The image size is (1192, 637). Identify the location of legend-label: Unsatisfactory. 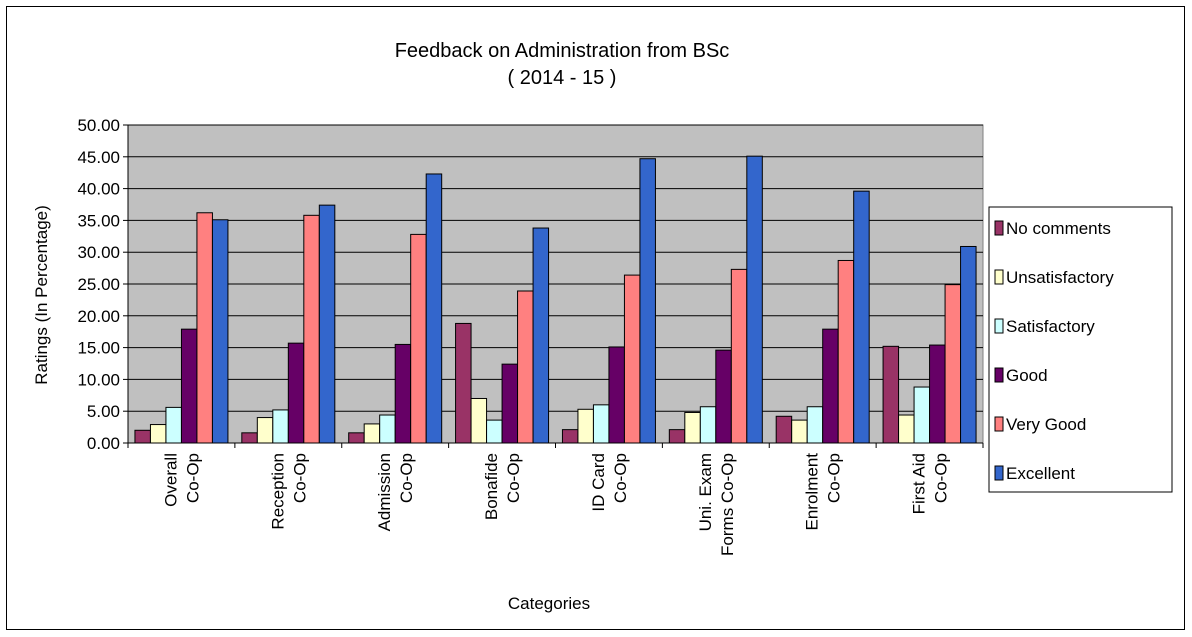
(1060, 277).